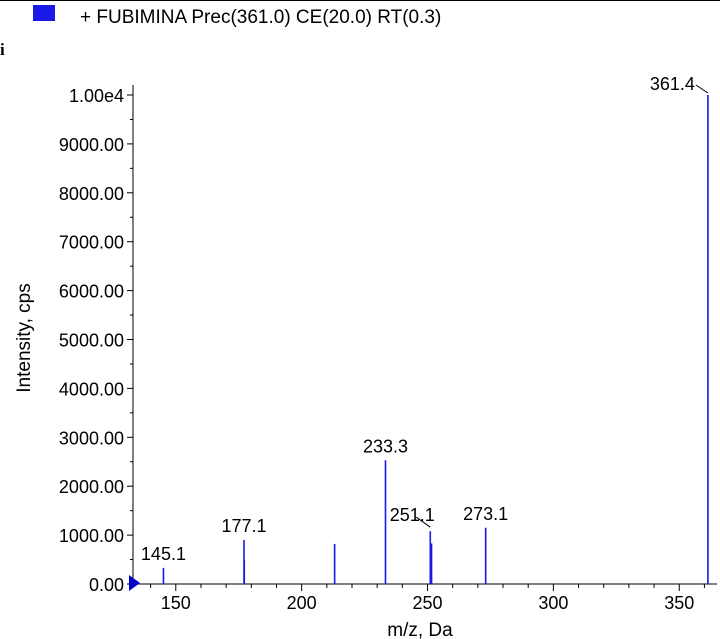  I want to click on peak-label: 233.3, so click(385, 446).